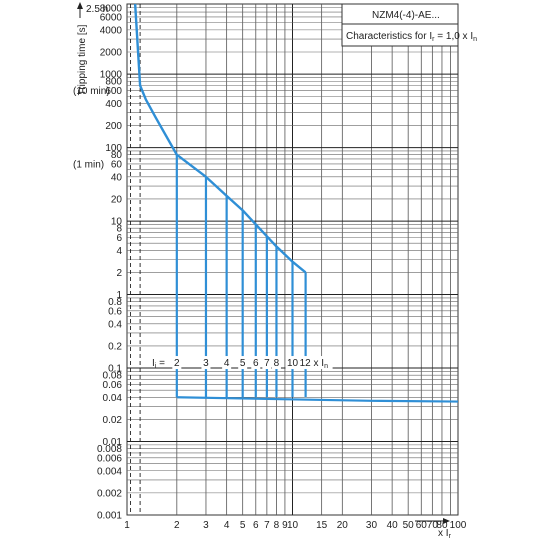 This screenshot has height=540, width=540. I want to click on y-tick-label: 0.06, so click(113, 385).